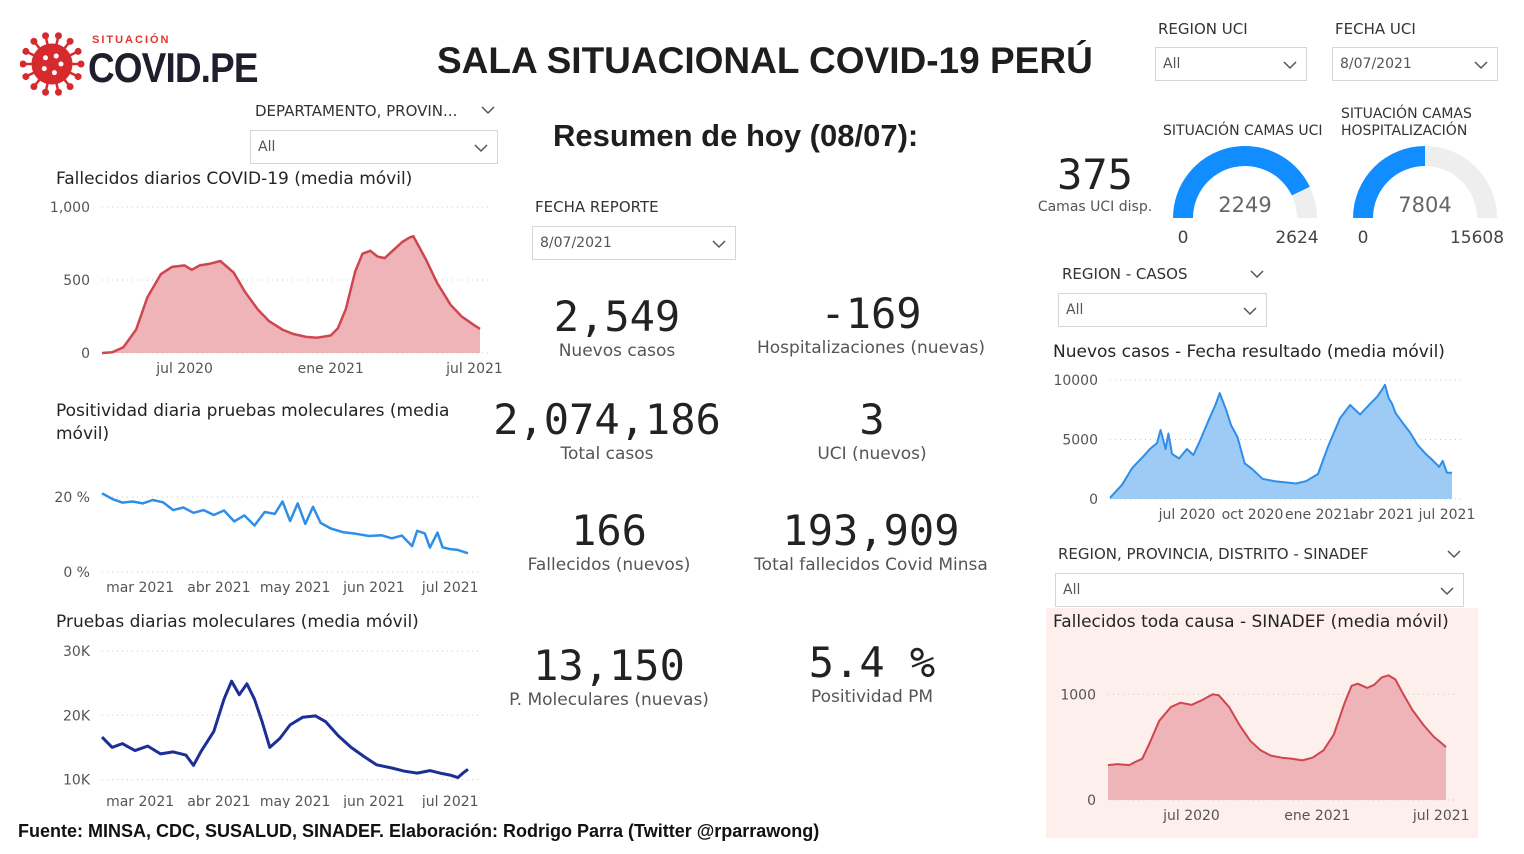  I want to click on virus-icon, so click(52, 64).